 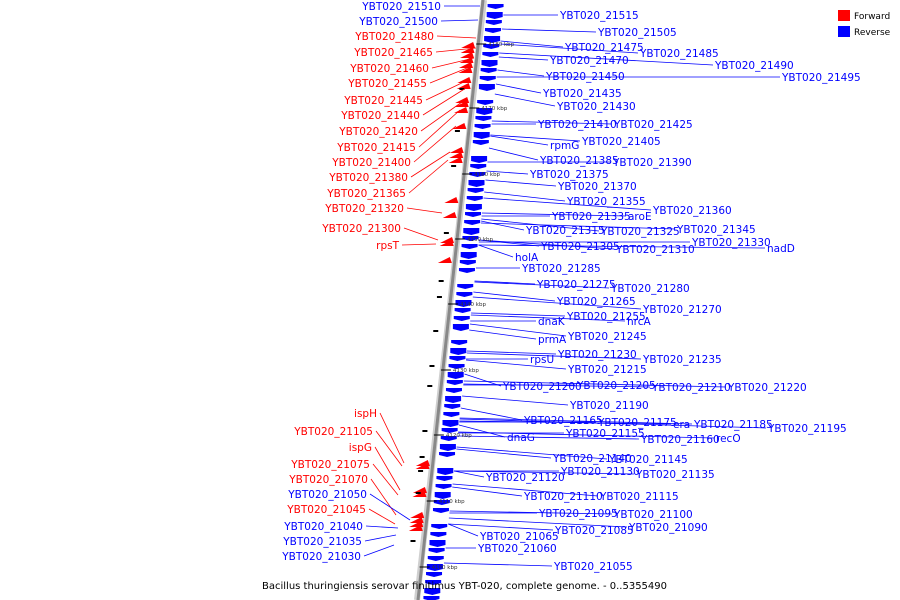 I want to click on gene-label-right: YBT020_21160, so click(x=680, y=440).